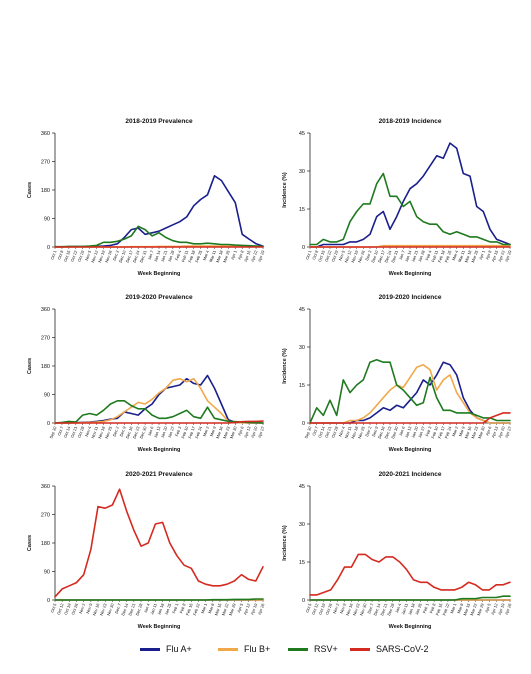 This screenshot has width=531, height=674. What do you see at coordinates (474, 432) in the screenshot?
I see `x-tick-label: Mar 23` at bounding box center [474, 432].